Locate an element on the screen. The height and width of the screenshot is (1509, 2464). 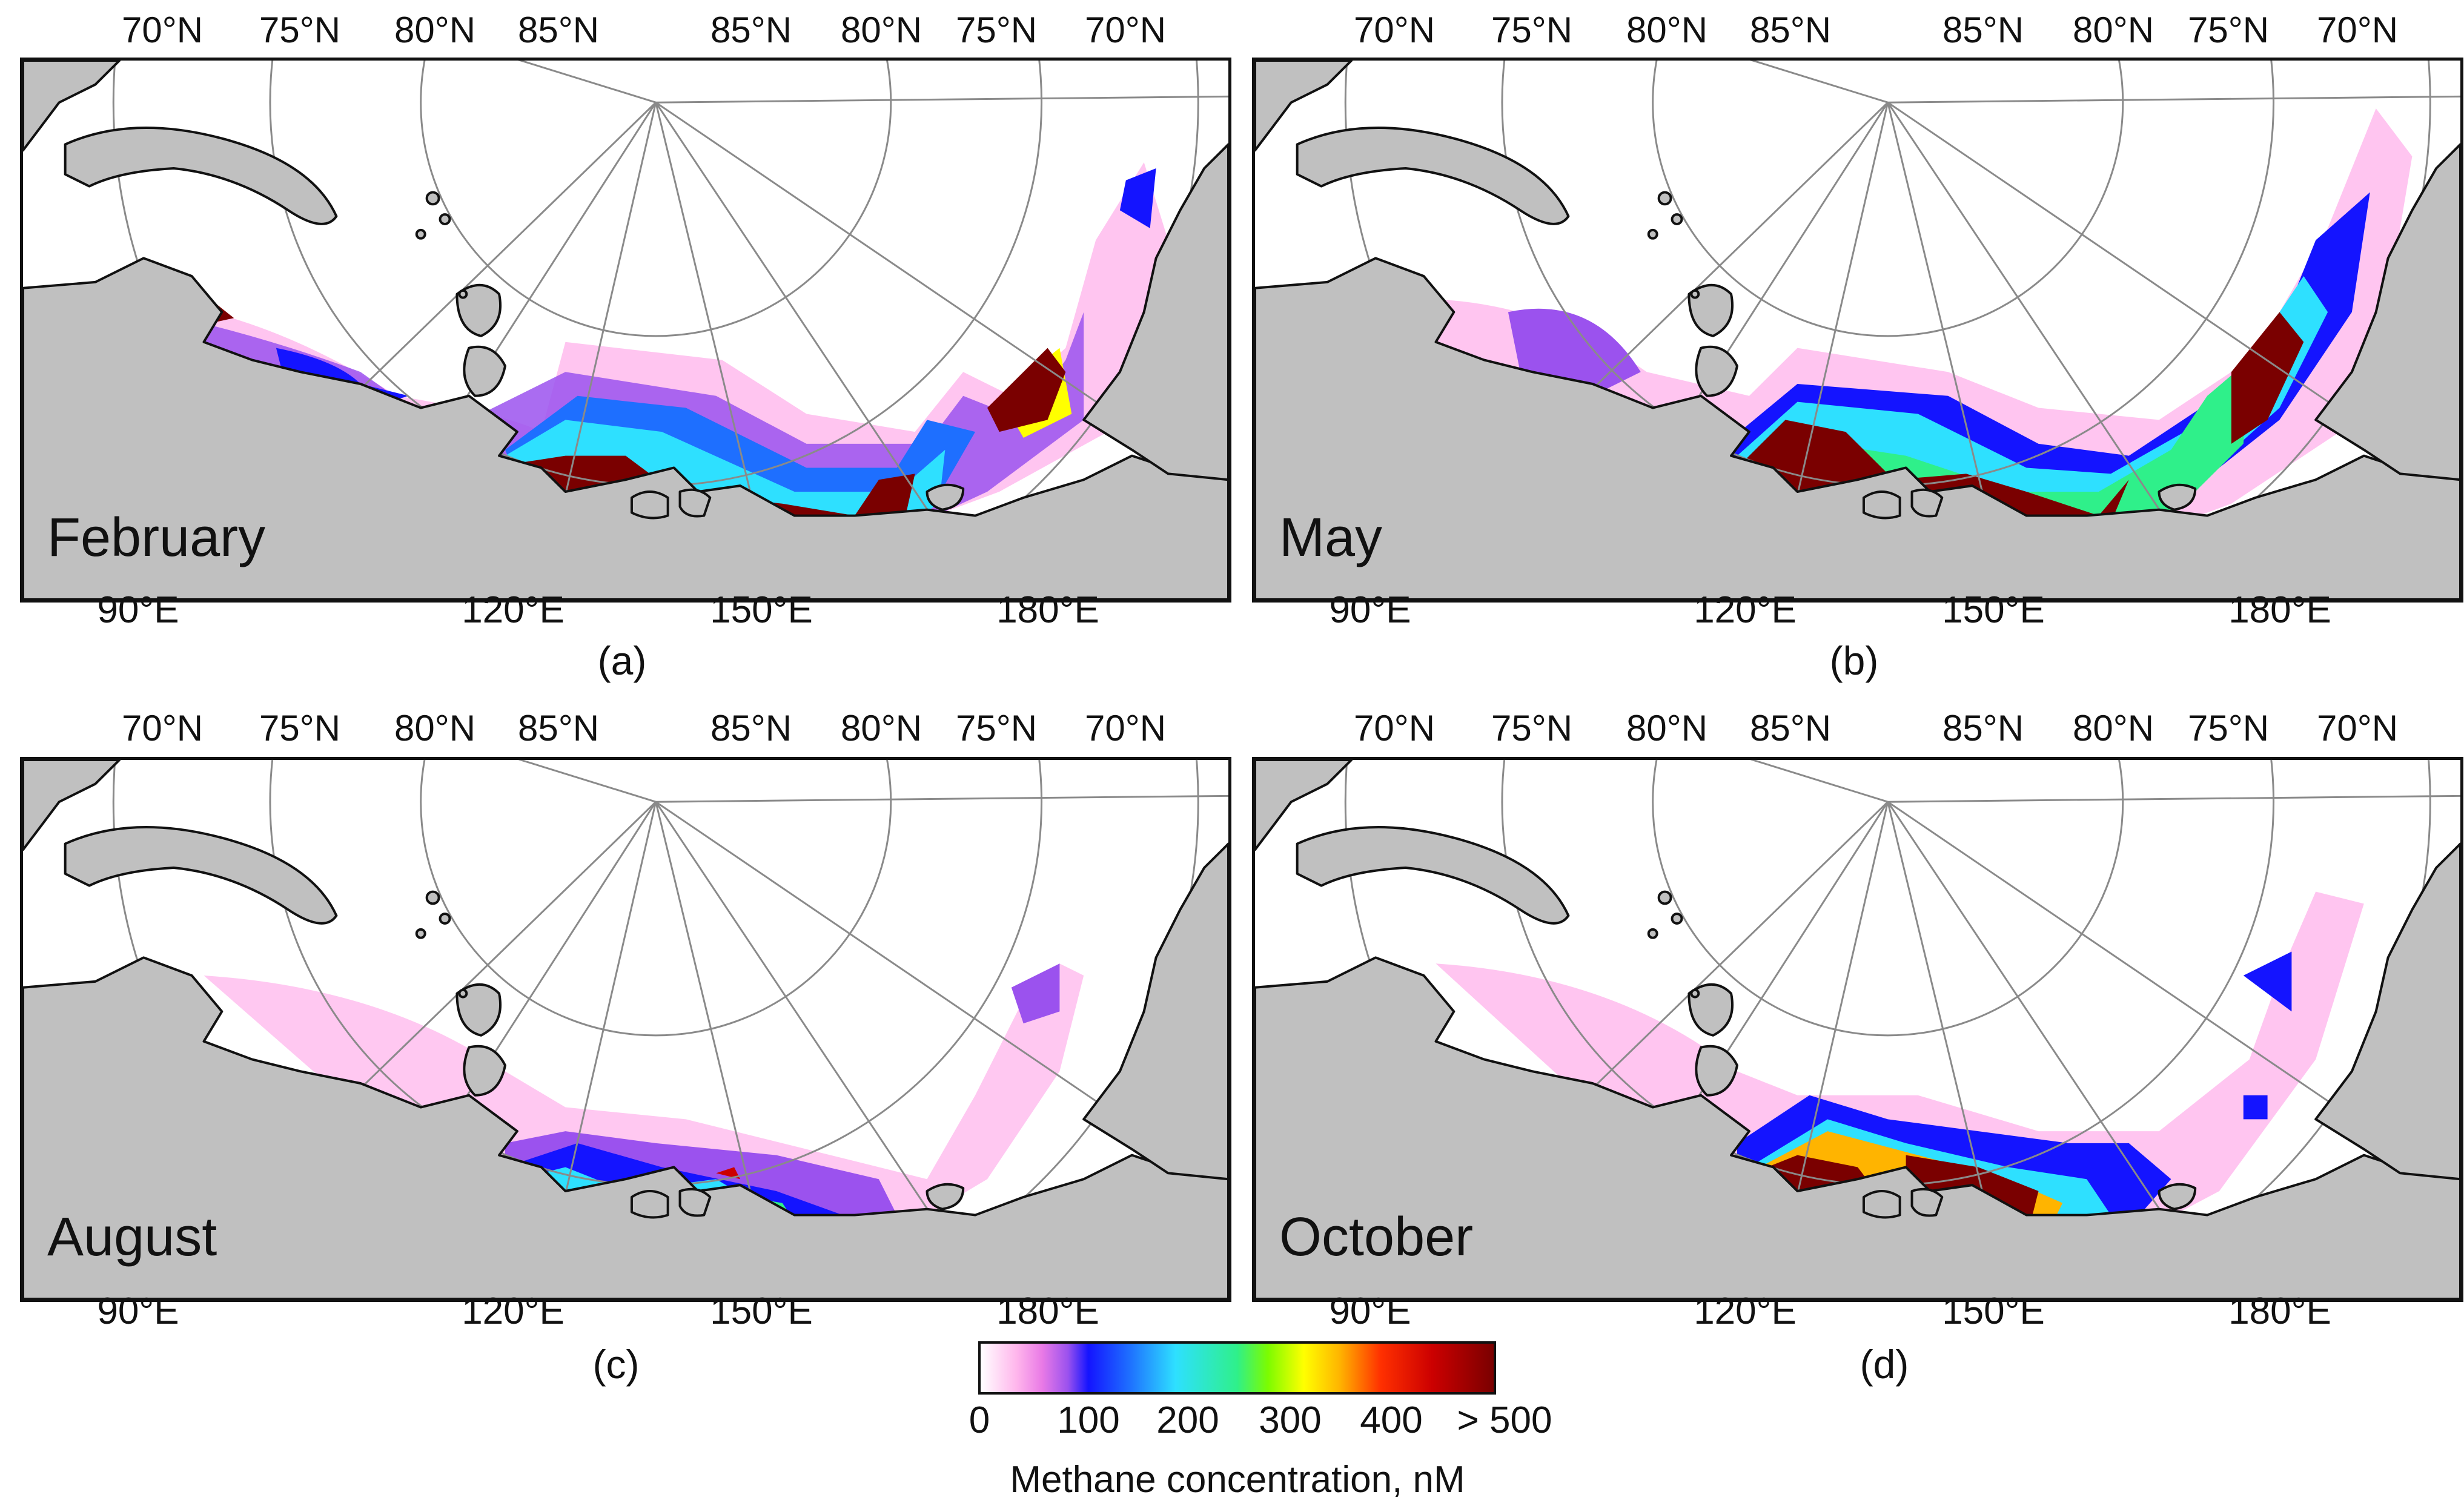
panel-label-b: (b) is located at coordinates (1854, 660).